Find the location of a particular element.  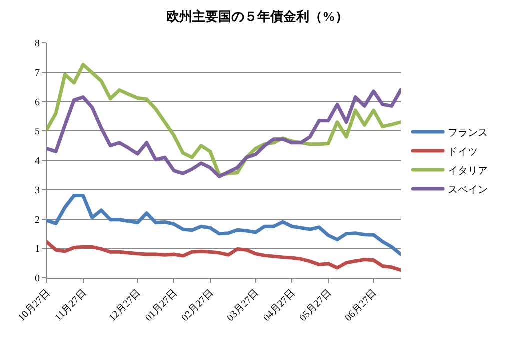

legend-label: イタリア is located at coordinates (468, 171).